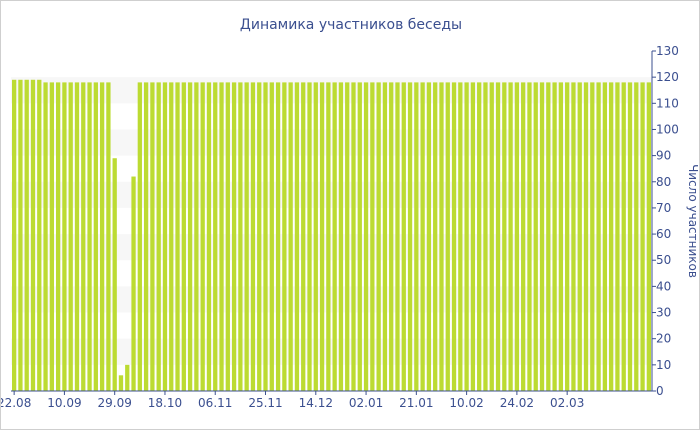  Describe the element at coordinates (517, 403) in the screenshot. I see `x-tick-label: 24.02` at that location.